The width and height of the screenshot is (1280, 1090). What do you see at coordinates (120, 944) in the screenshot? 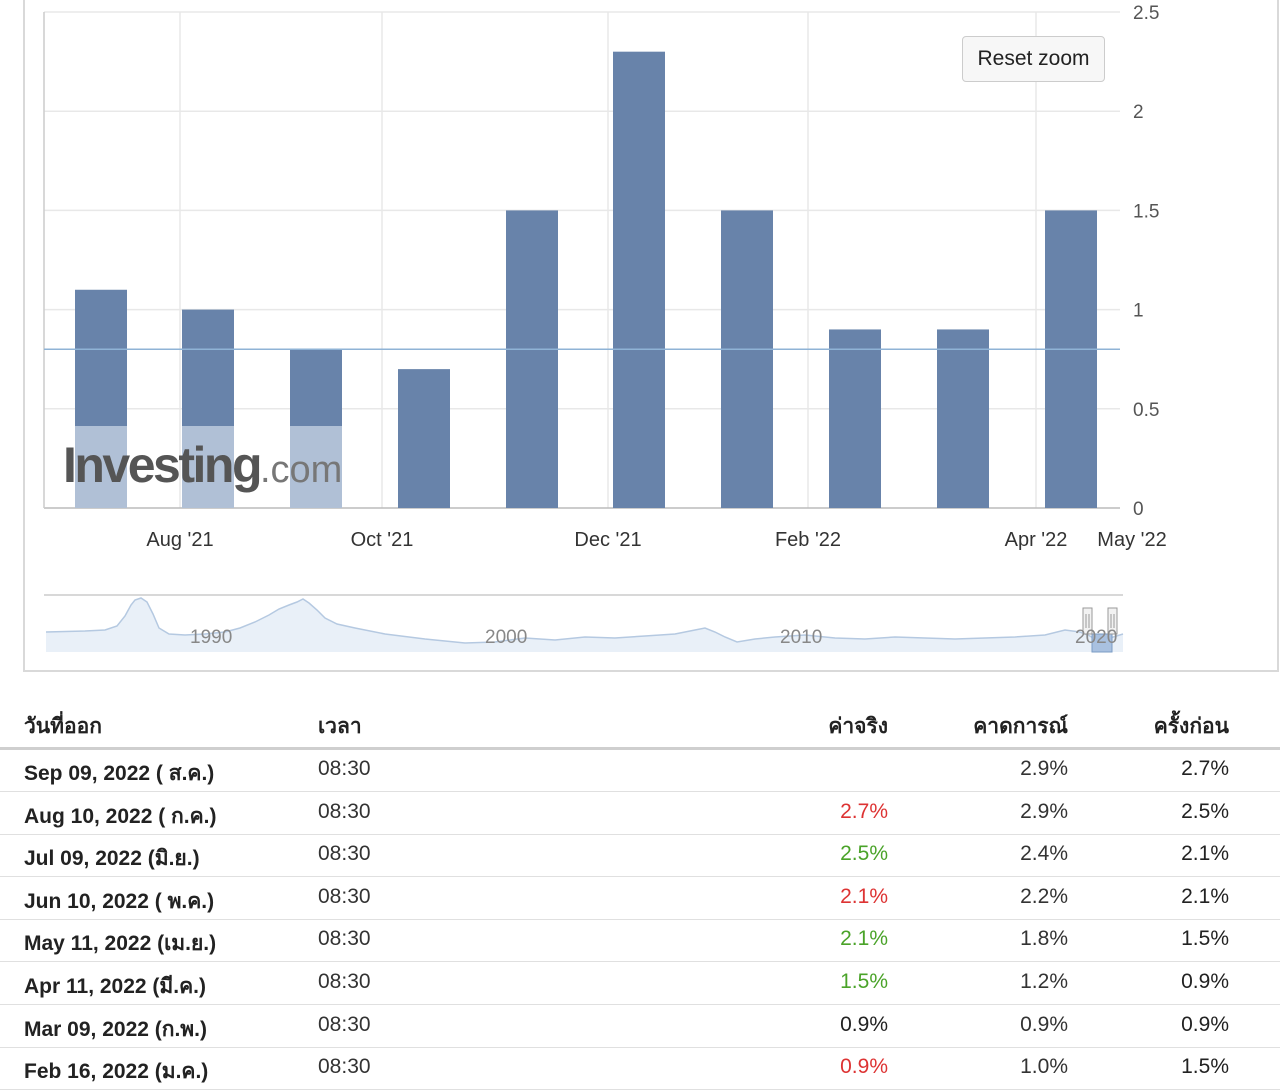
I see `row-release-date: May 11, 2022 (เม.ย.)` at bounding box center [120, 944].